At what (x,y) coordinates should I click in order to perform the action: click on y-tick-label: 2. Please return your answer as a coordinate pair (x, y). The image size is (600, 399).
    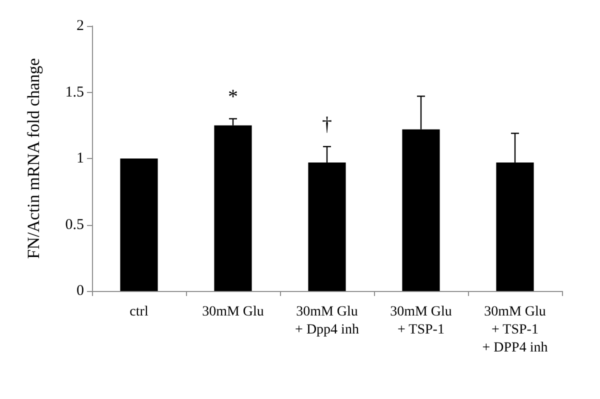
    Looking at the image, I should click on (80, 26).